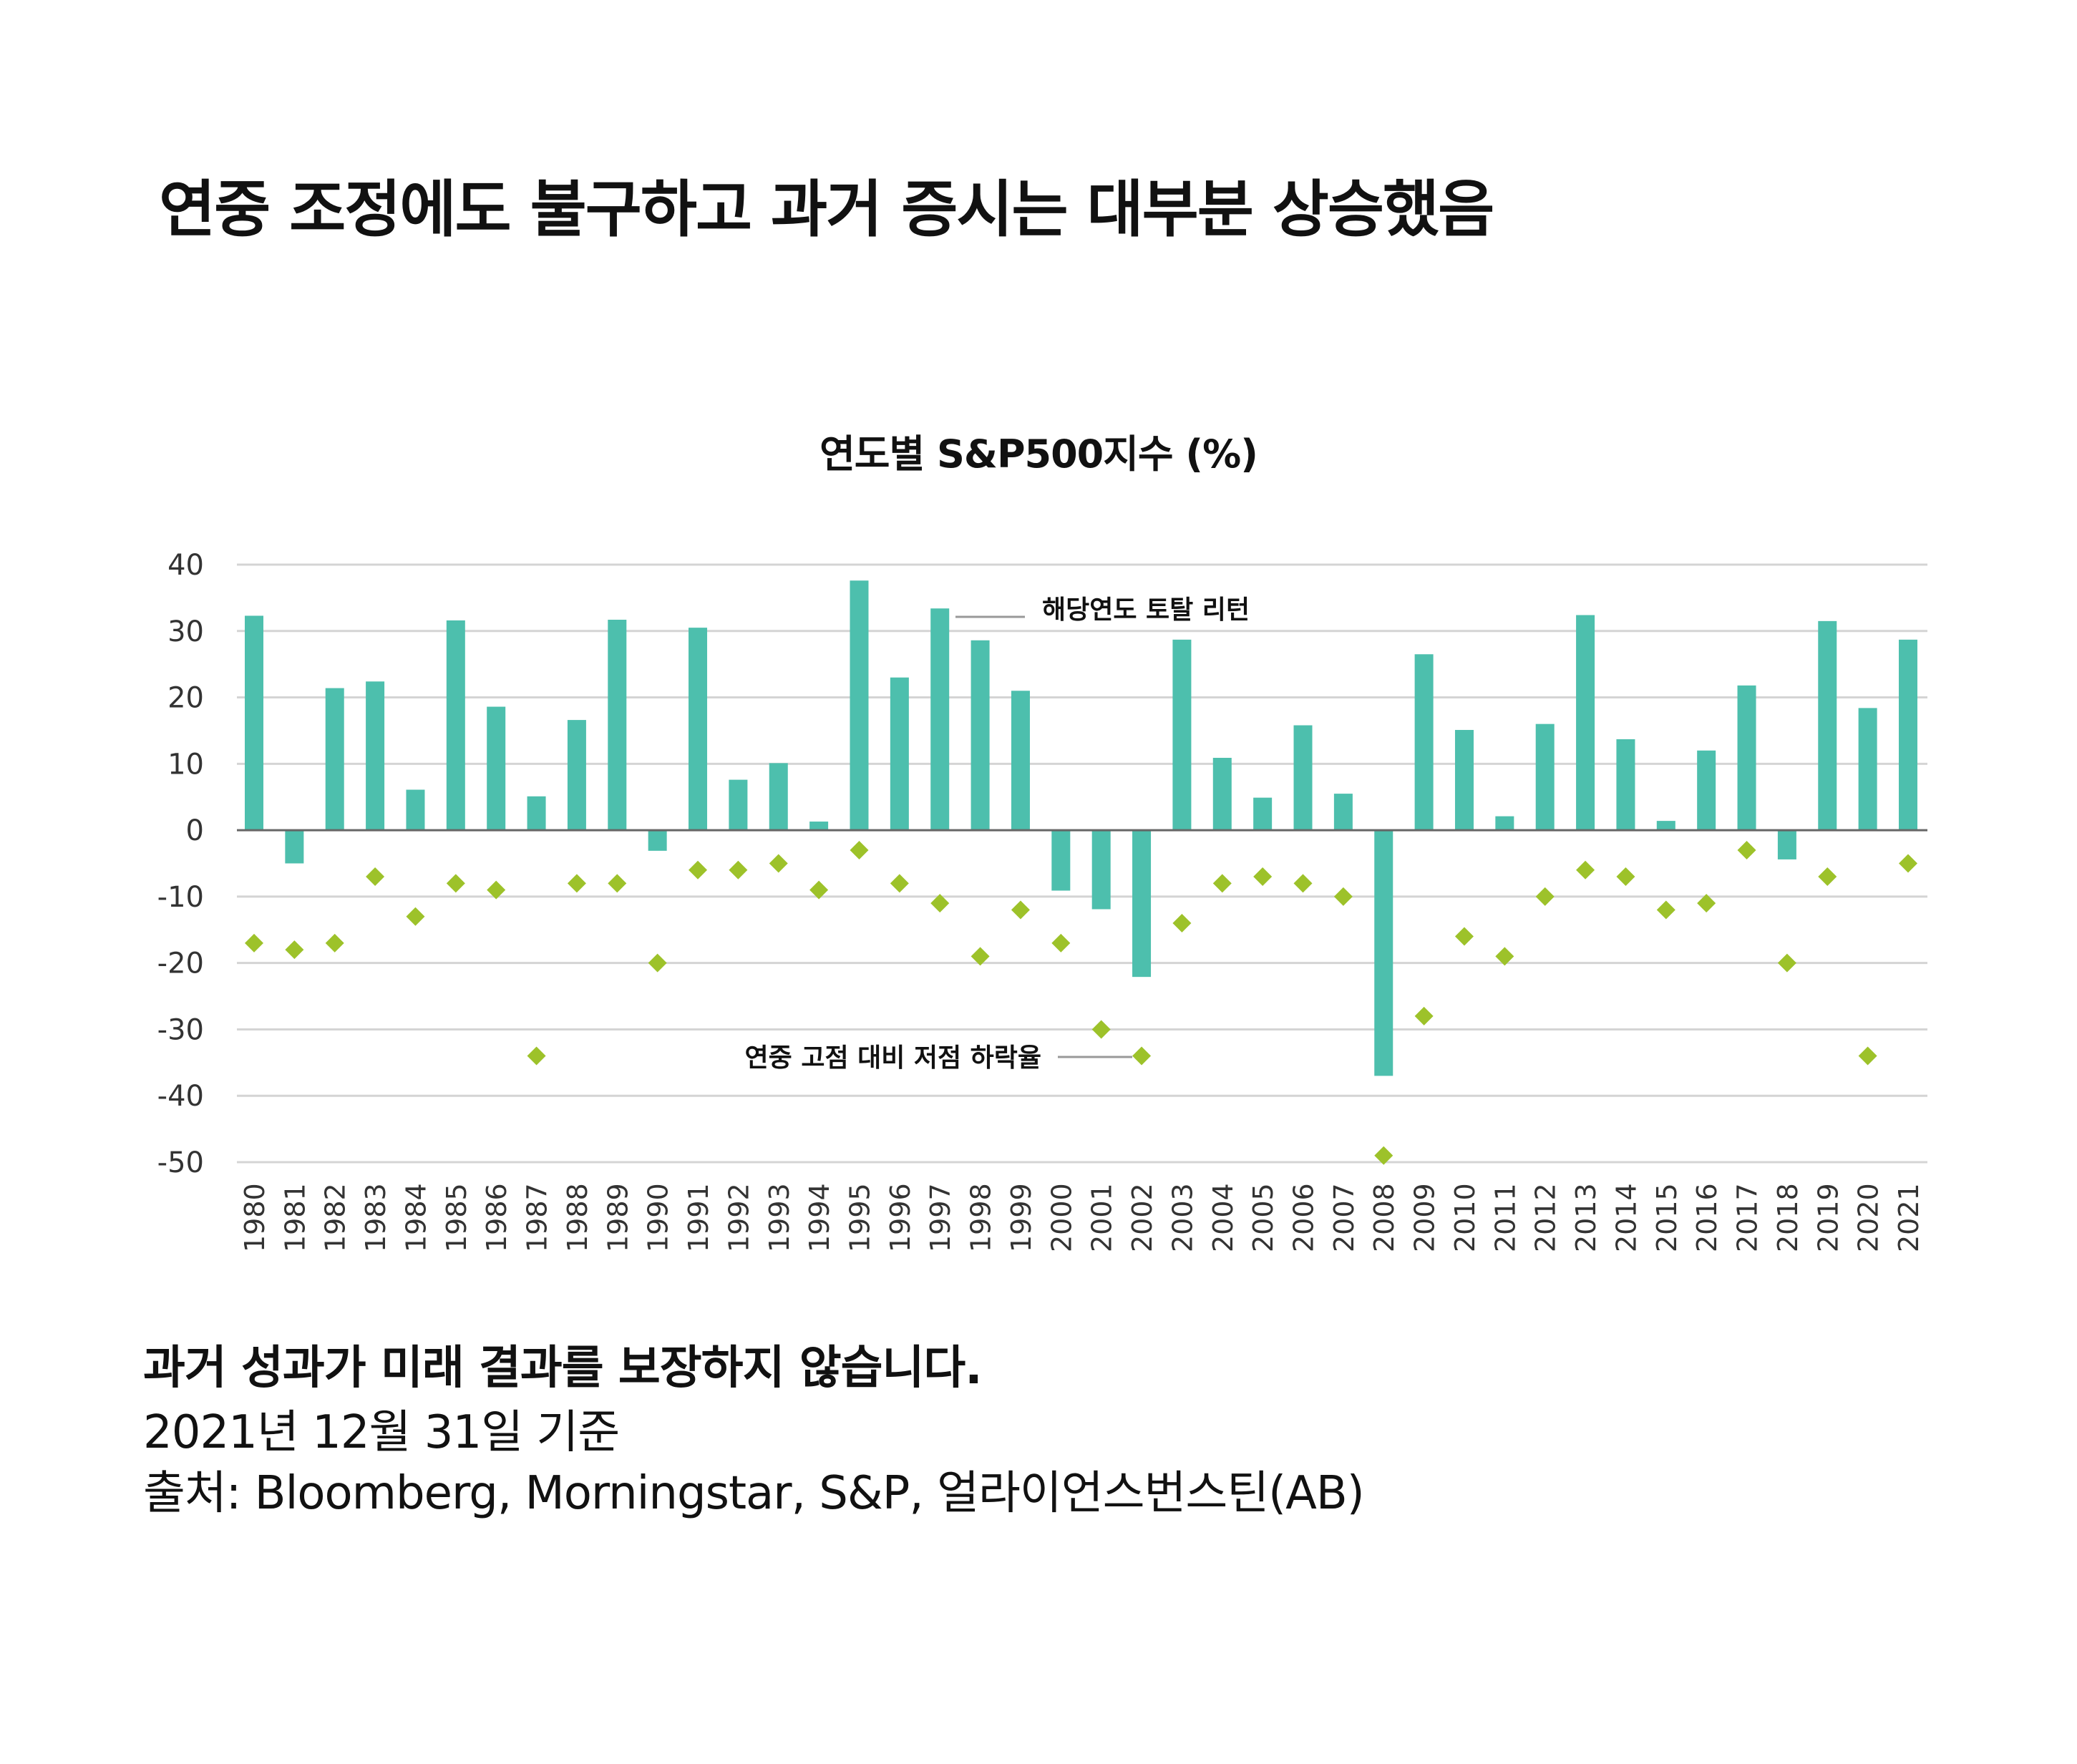 Image resolution: width=2077 pixels, height=1764 pixels. I want to click on x-tick-label: 1996, so click(900, 1217).